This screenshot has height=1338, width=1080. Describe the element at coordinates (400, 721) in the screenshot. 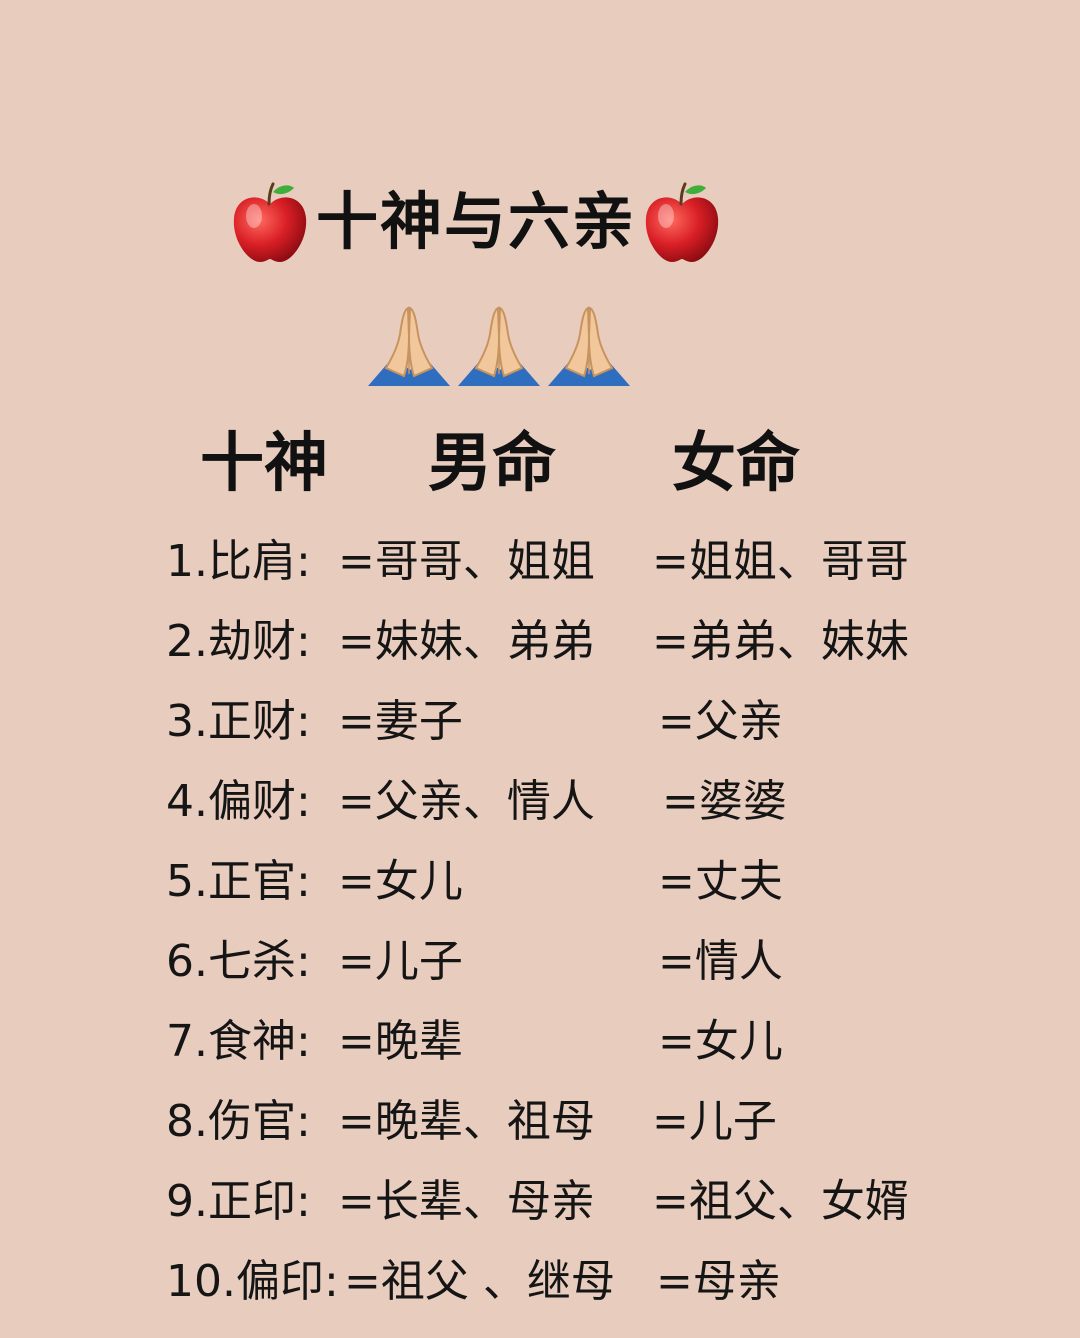

I see `male-cell: =妻子` at that location.